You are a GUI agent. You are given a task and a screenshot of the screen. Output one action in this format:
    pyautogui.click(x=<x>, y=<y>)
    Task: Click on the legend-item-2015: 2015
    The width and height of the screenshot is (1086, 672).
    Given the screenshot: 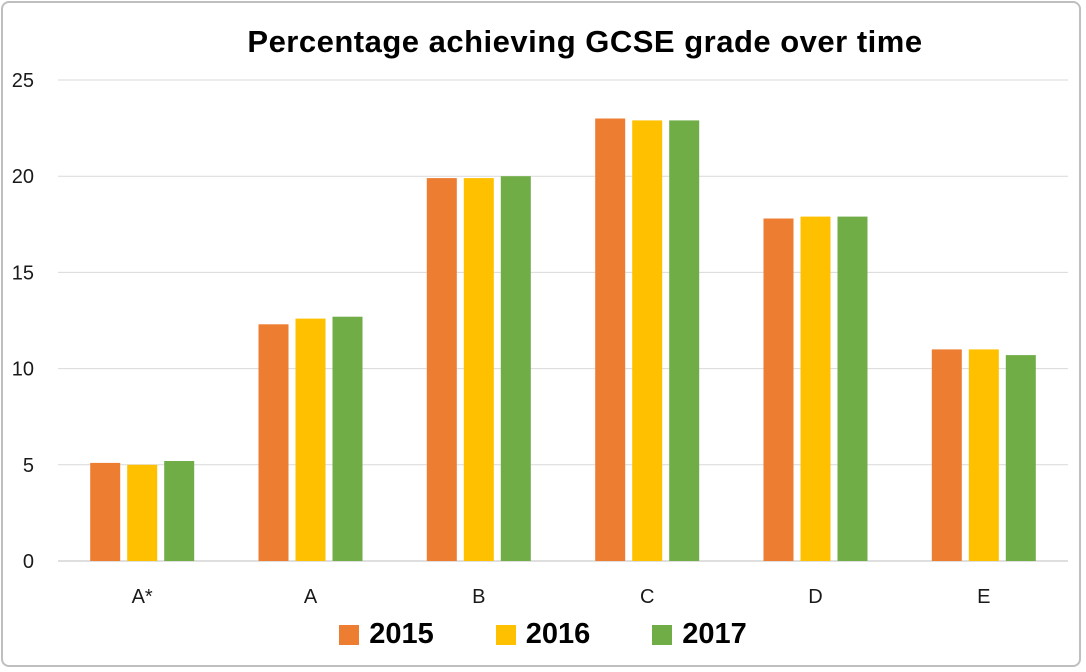 What is the action you would take?
    pyautogui.click(x=386, y=634)
    